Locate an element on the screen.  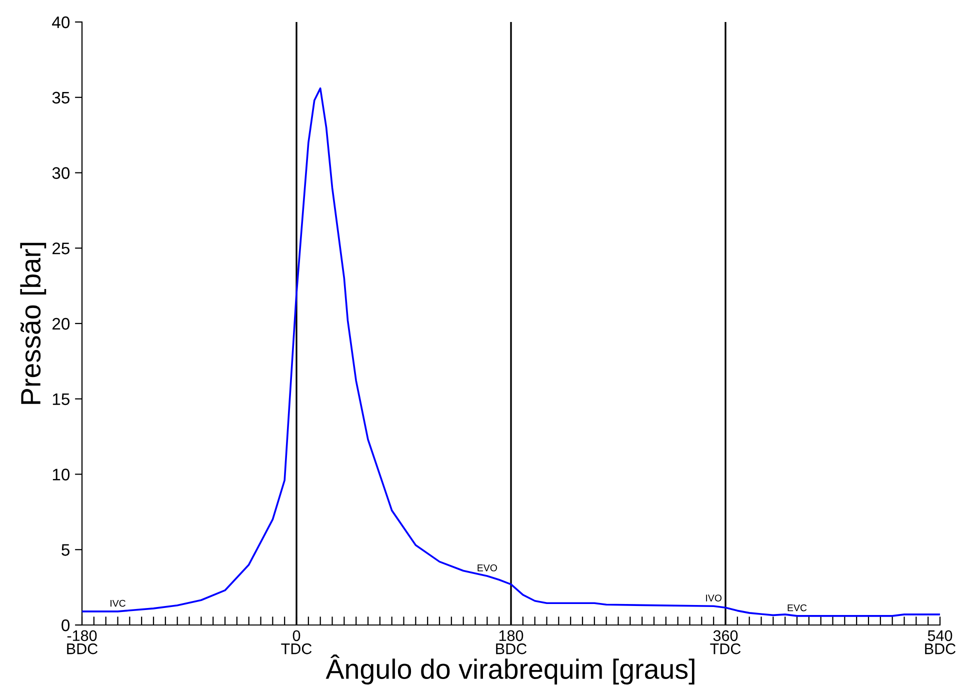
y-tick-label: 0 is located at coordinates (66, 625).